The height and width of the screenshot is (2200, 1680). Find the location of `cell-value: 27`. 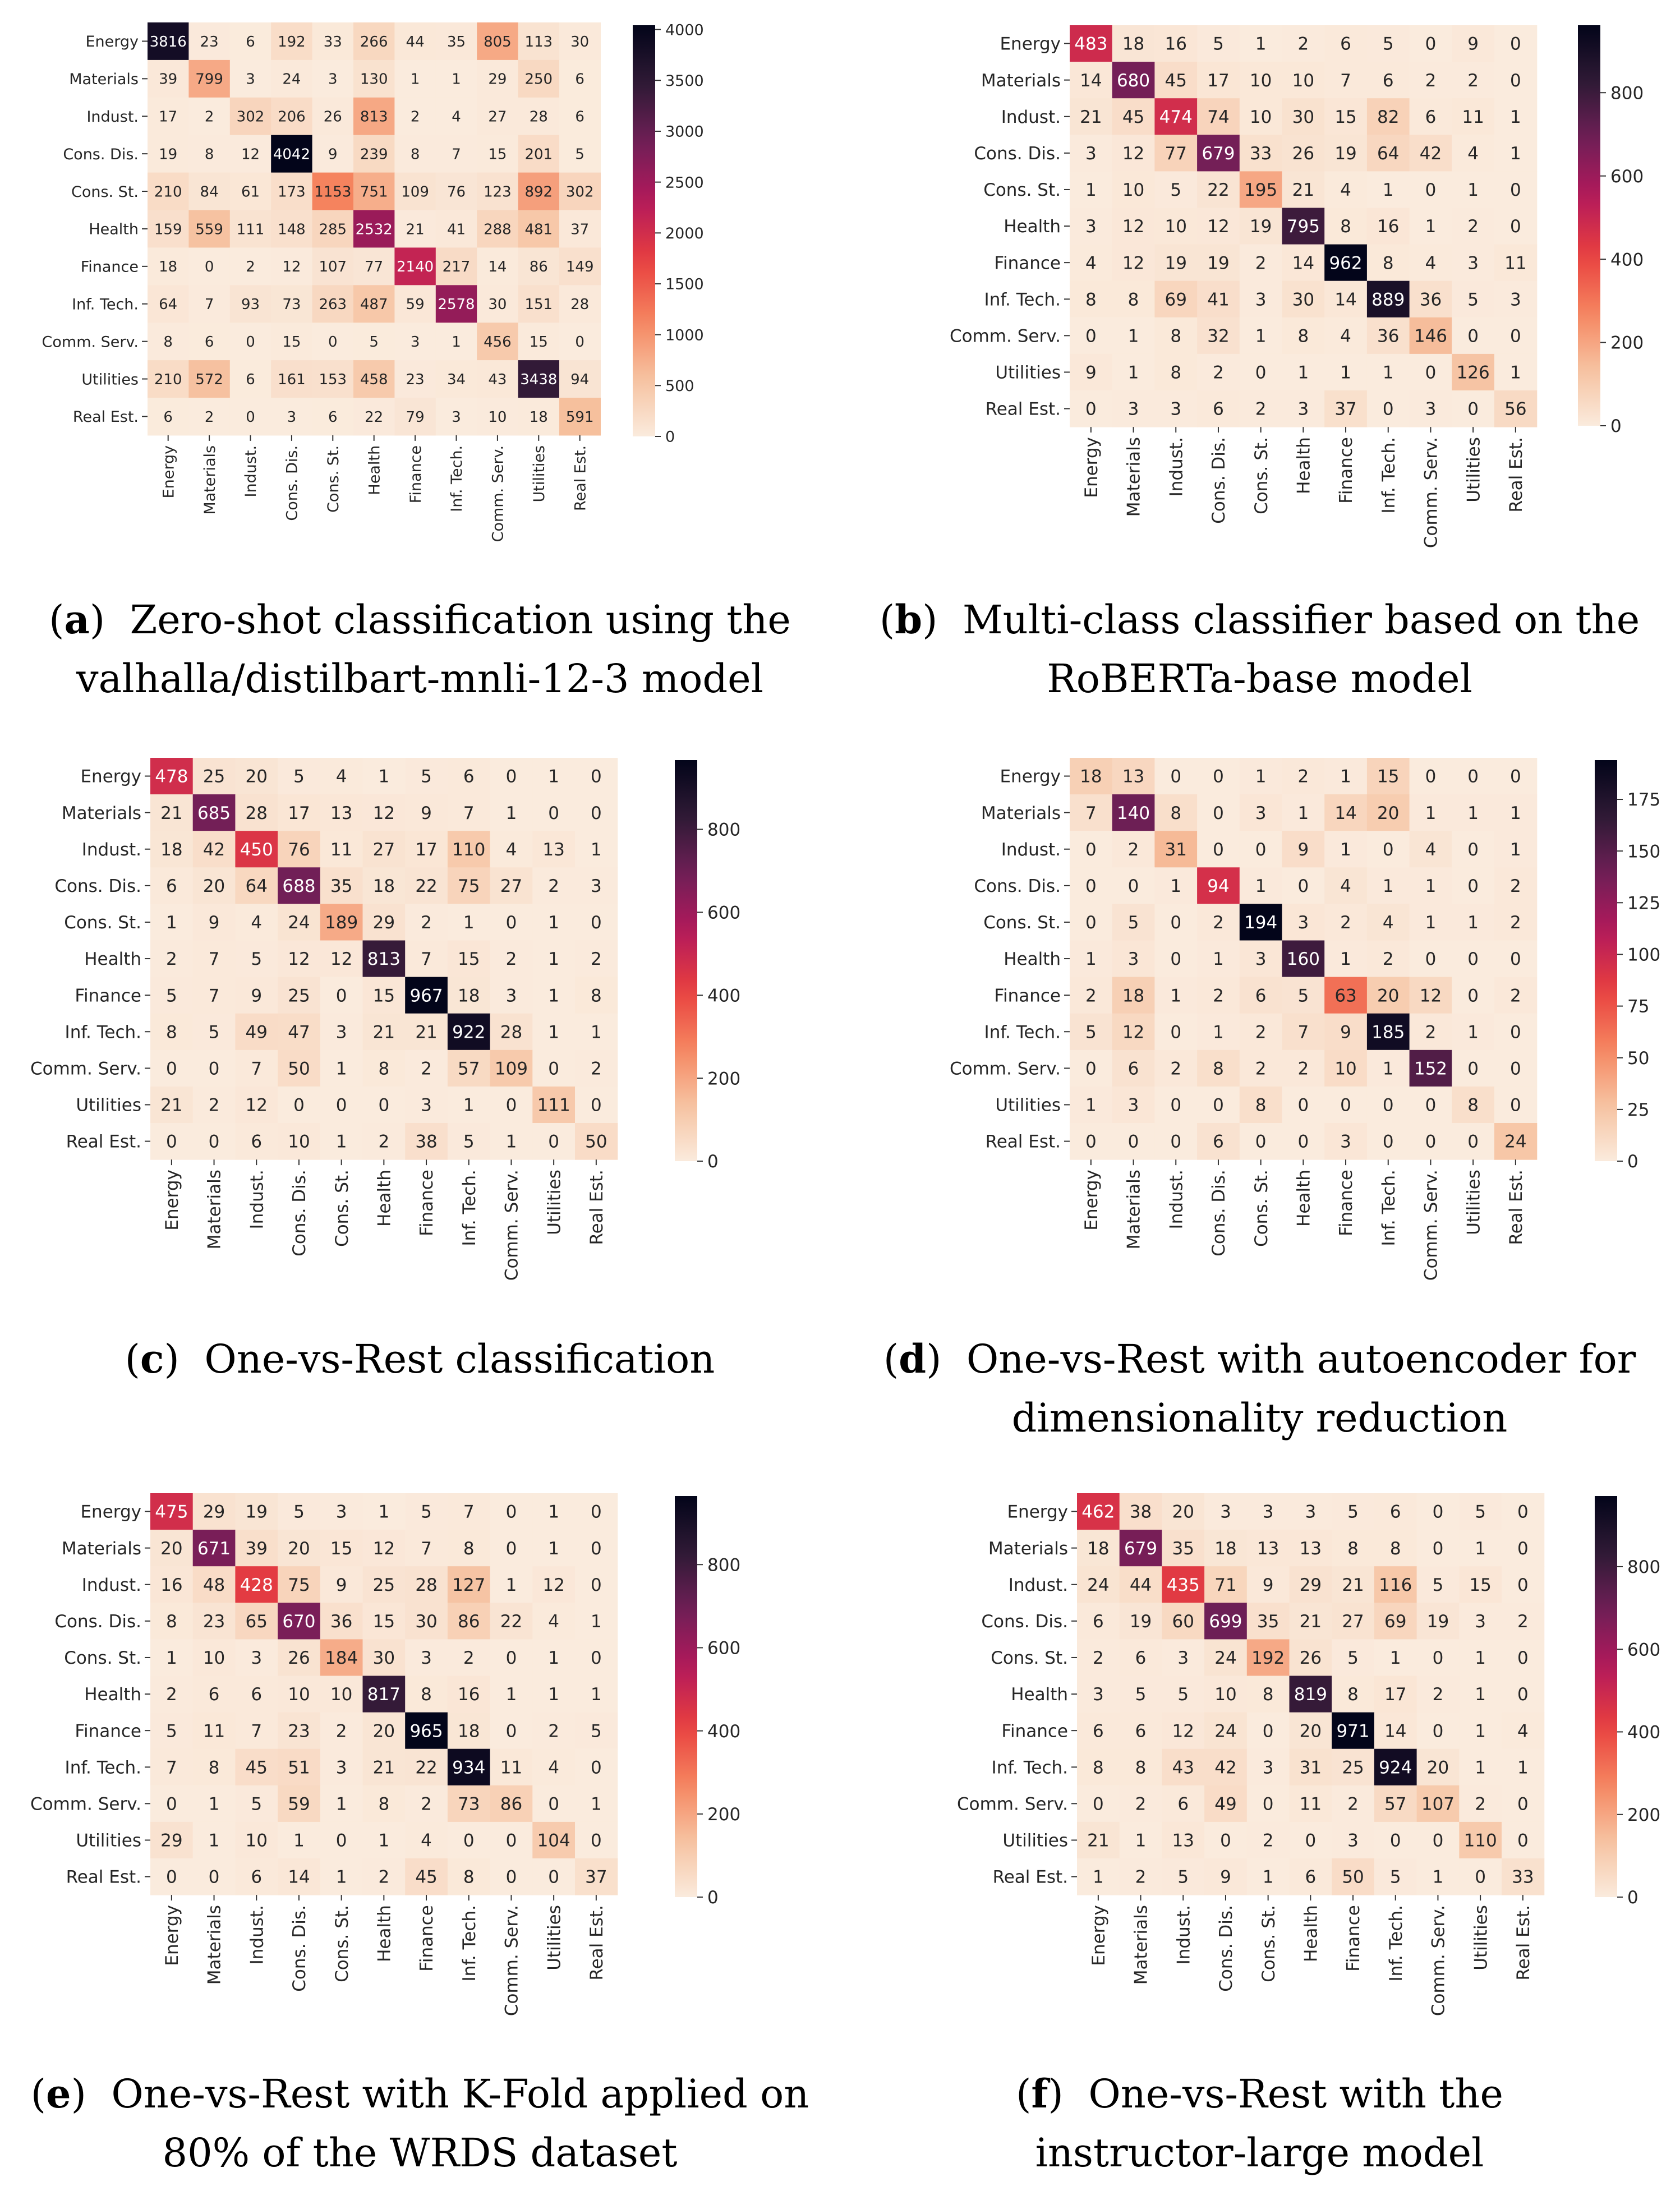

cell-value: 27 is located at coordinates (384, 850).